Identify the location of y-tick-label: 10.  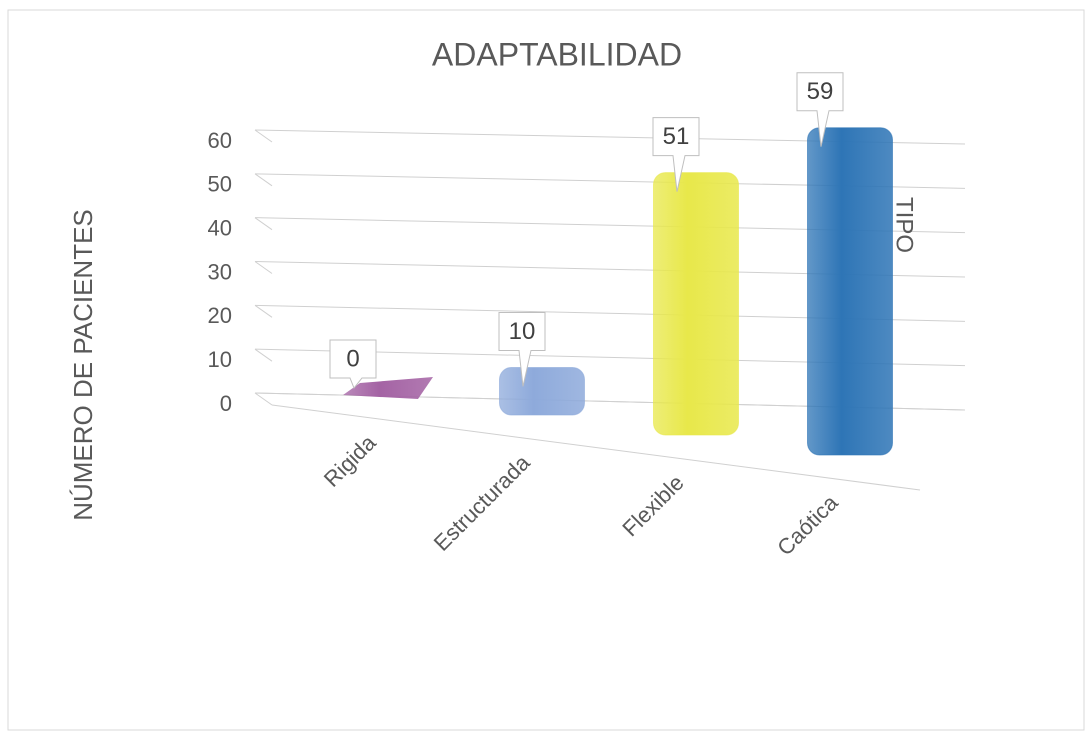
(220, 359).